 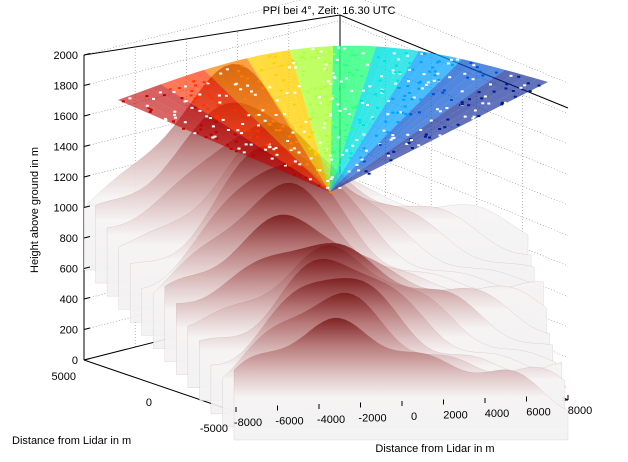 I want to click on z-axis-label: Height above ground in m, so click(x=35, y=210).